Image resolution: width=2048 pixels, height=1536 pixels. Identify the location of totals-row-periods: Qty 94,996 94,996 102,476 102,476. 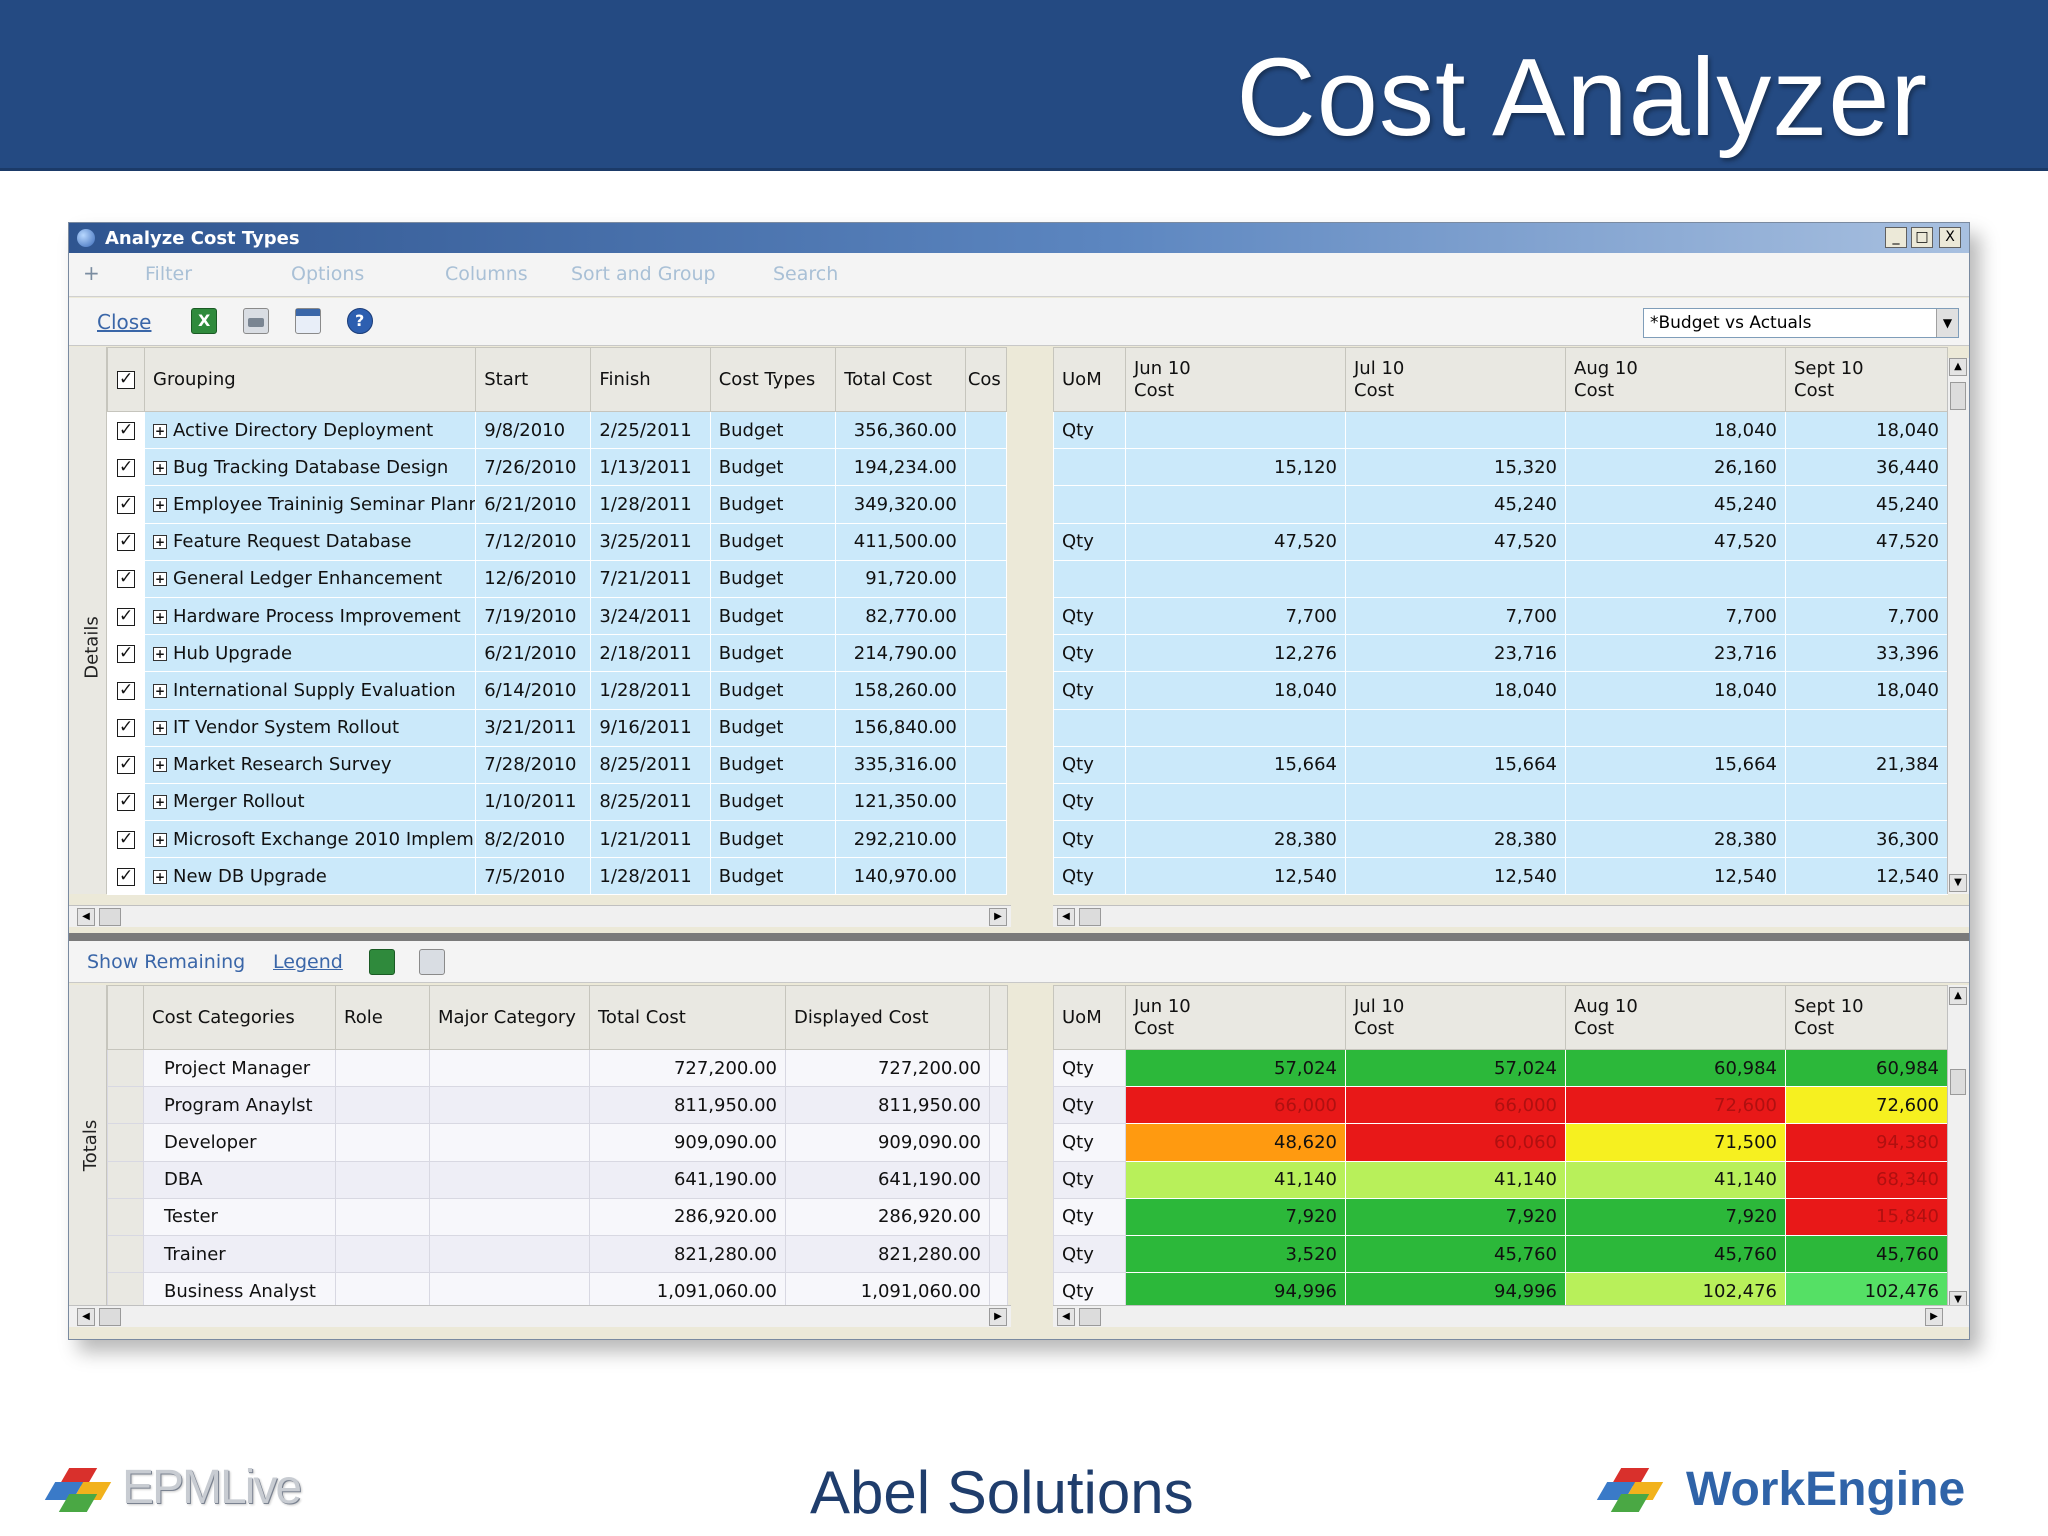
(1500, 1291).